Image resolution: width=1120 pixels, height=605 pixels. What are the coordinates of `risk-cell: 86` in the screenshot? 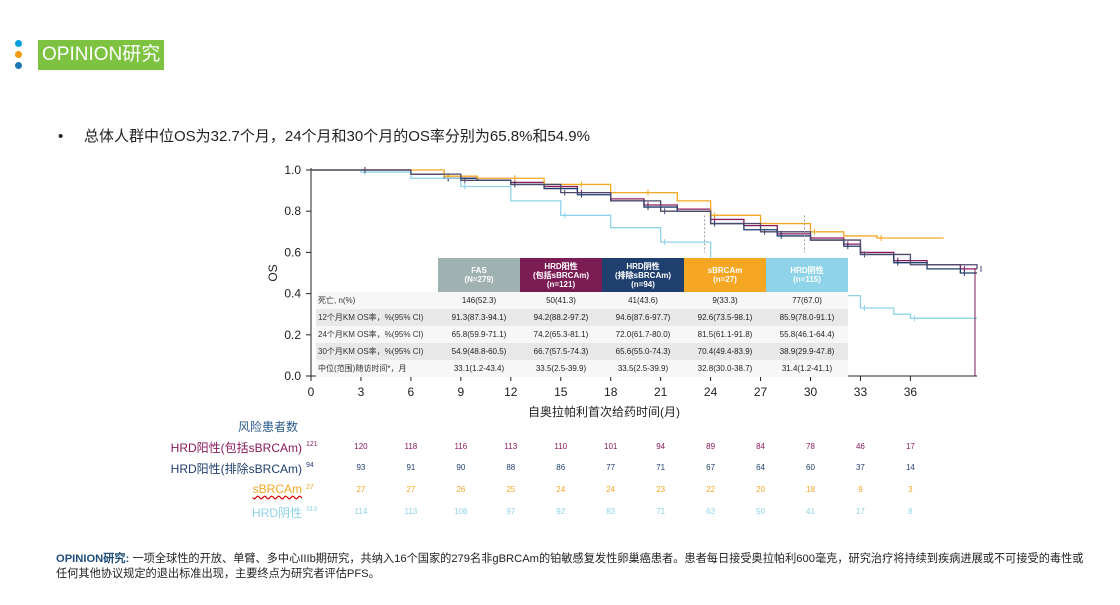 It's located at (561, 467).